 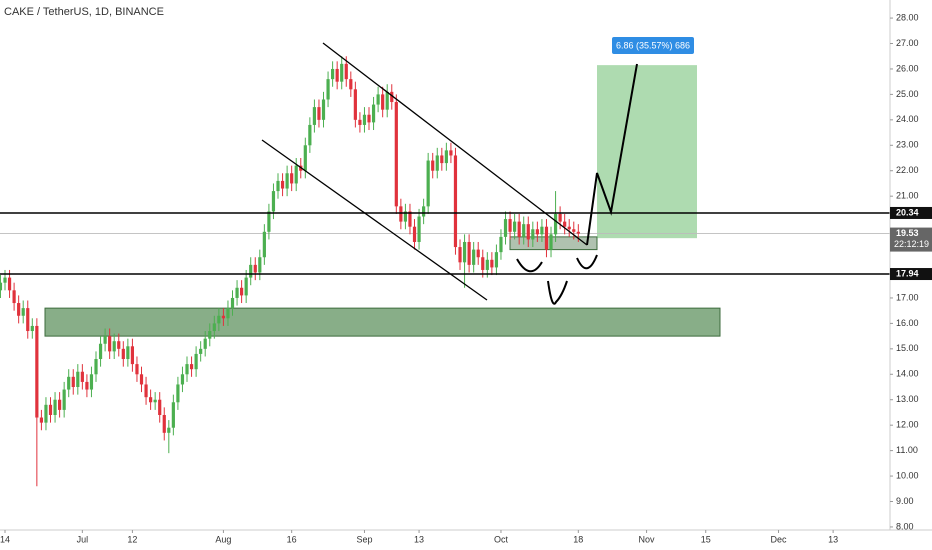 What do you see at coordinates (907, 196) in the screenshot?
I see `y-tick-label: 21.00` at bounding box center [907, 196].